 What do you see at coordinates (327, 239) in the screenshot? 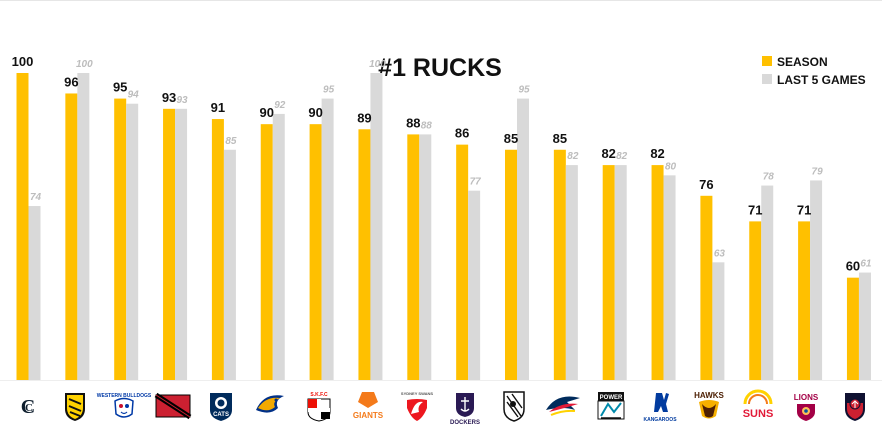
I see `last5-bar-st-kilda` at bounding box center [327, 239].